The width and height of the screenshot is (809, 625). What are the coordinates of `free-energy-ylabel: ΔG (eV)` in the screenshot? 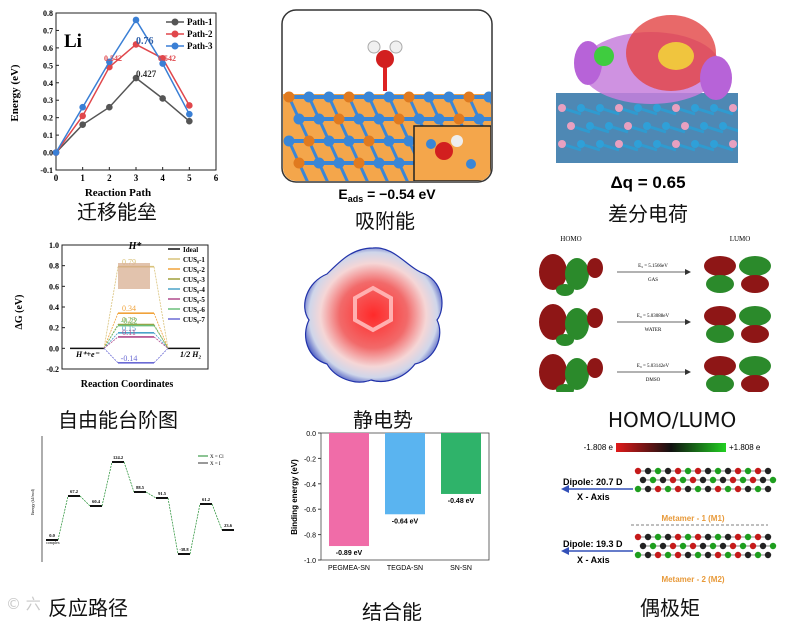 It's located at (19, 312).